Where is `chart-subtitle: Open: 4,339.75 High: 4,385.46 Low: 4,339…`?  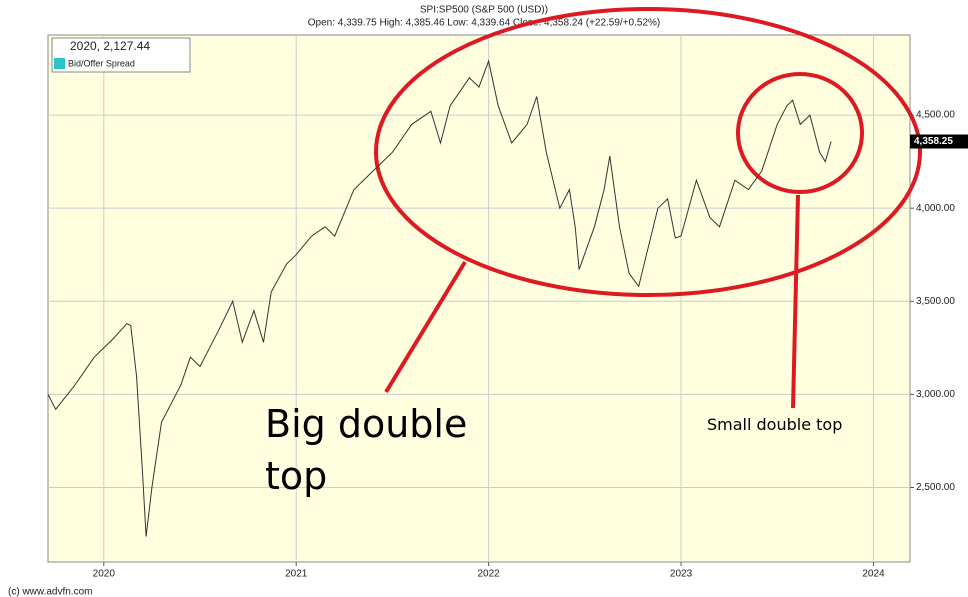
chart-subtitle: Open: 4,339.75 High: 4,385.46 Low: 4,339… is located at coordinates (484, 23).